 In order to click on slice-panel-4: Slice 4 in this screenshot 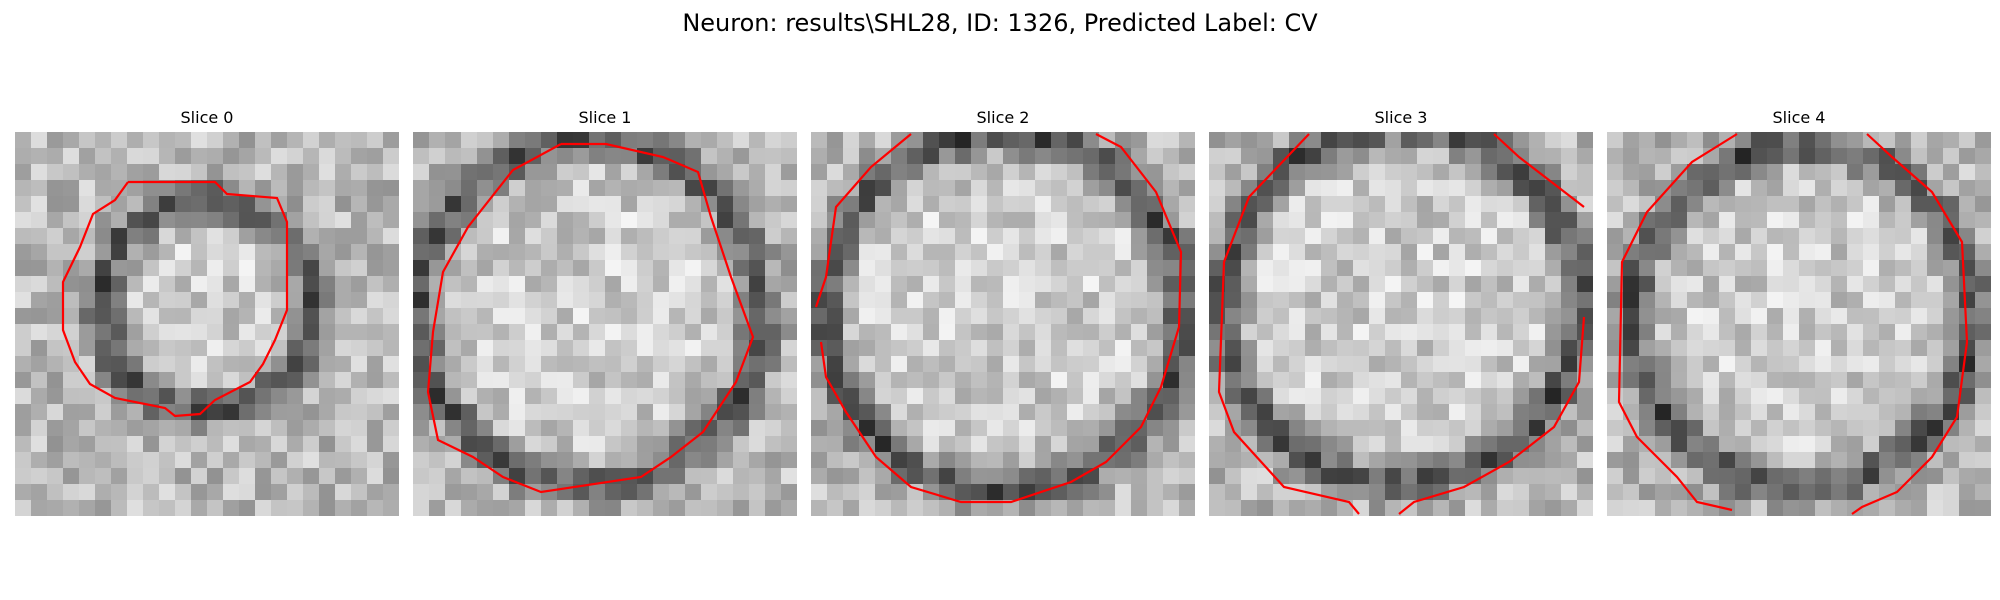, I will do `click(1799, 312)`.